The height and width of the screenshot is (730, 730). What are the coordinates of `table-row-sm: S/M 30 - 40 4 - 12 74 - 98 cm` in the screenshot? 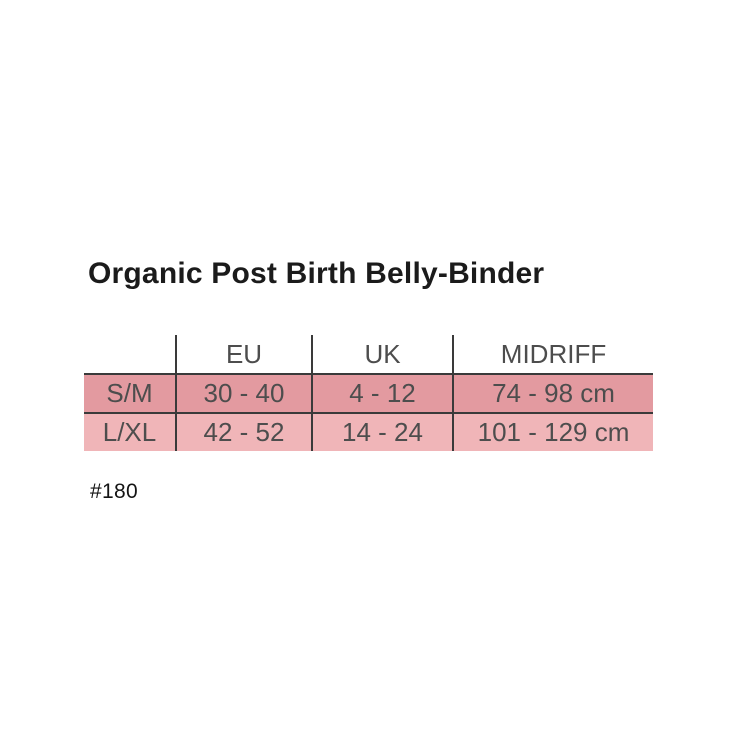 It's located at (368, 394).